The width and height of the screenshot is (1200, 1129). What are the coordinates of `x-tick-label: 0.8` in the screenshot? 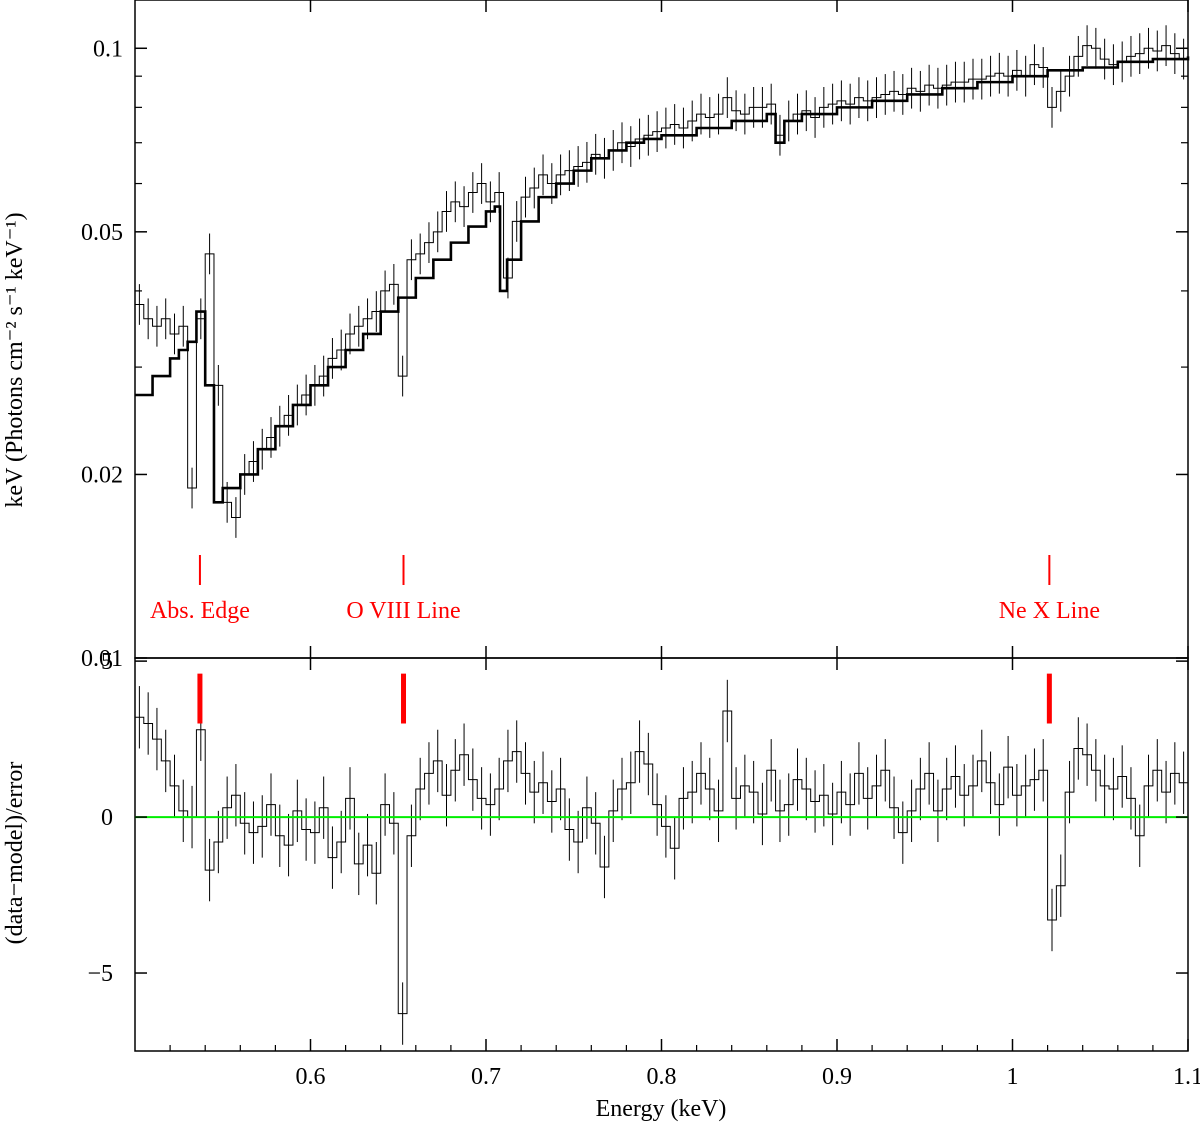 It's located at (662, 1077).